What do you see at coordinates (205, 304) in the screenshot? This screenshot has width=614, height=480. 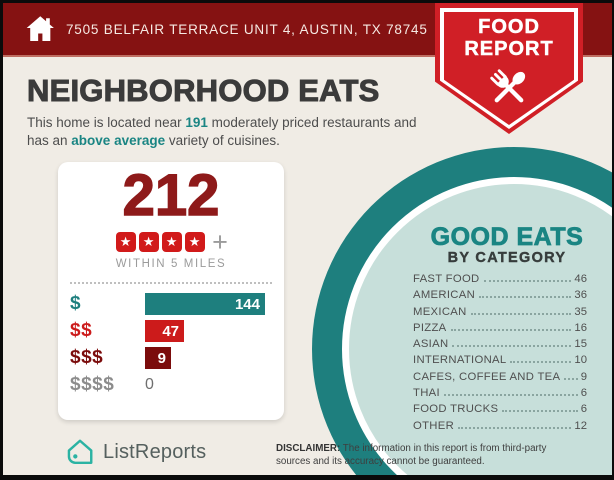 I see `bar: 144` at bounding box center [205, 304].